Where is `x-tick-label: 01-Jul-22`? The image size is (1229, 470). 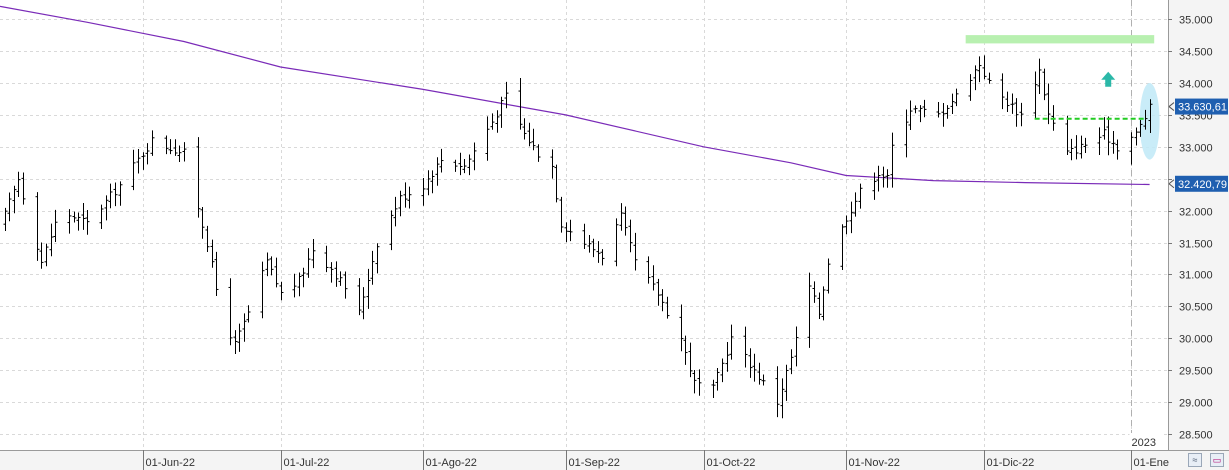 x-tick-label: 01-Jul-22 is located at coordinates (307, 463).